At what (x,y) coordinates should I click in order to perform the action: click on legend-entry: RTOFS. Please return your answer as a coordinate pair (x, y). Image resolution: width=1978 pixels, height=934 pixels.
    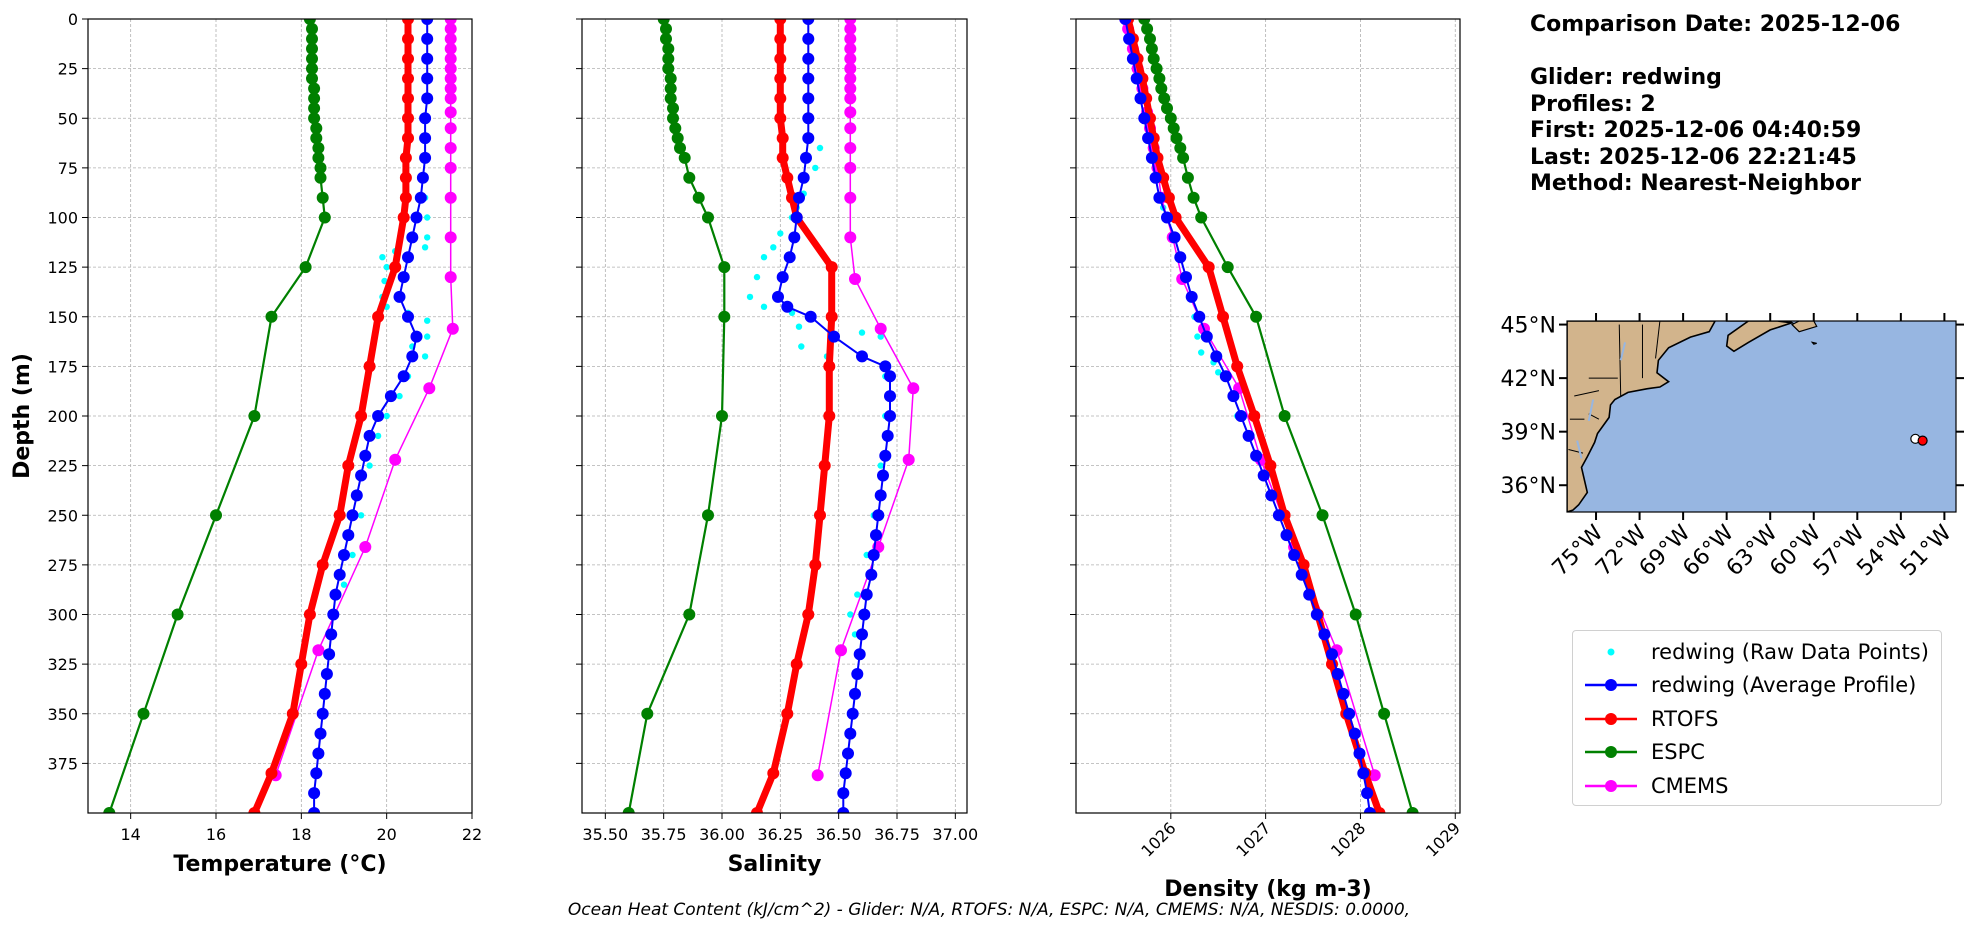
    Looking at the image, I should click on (1757, 719).